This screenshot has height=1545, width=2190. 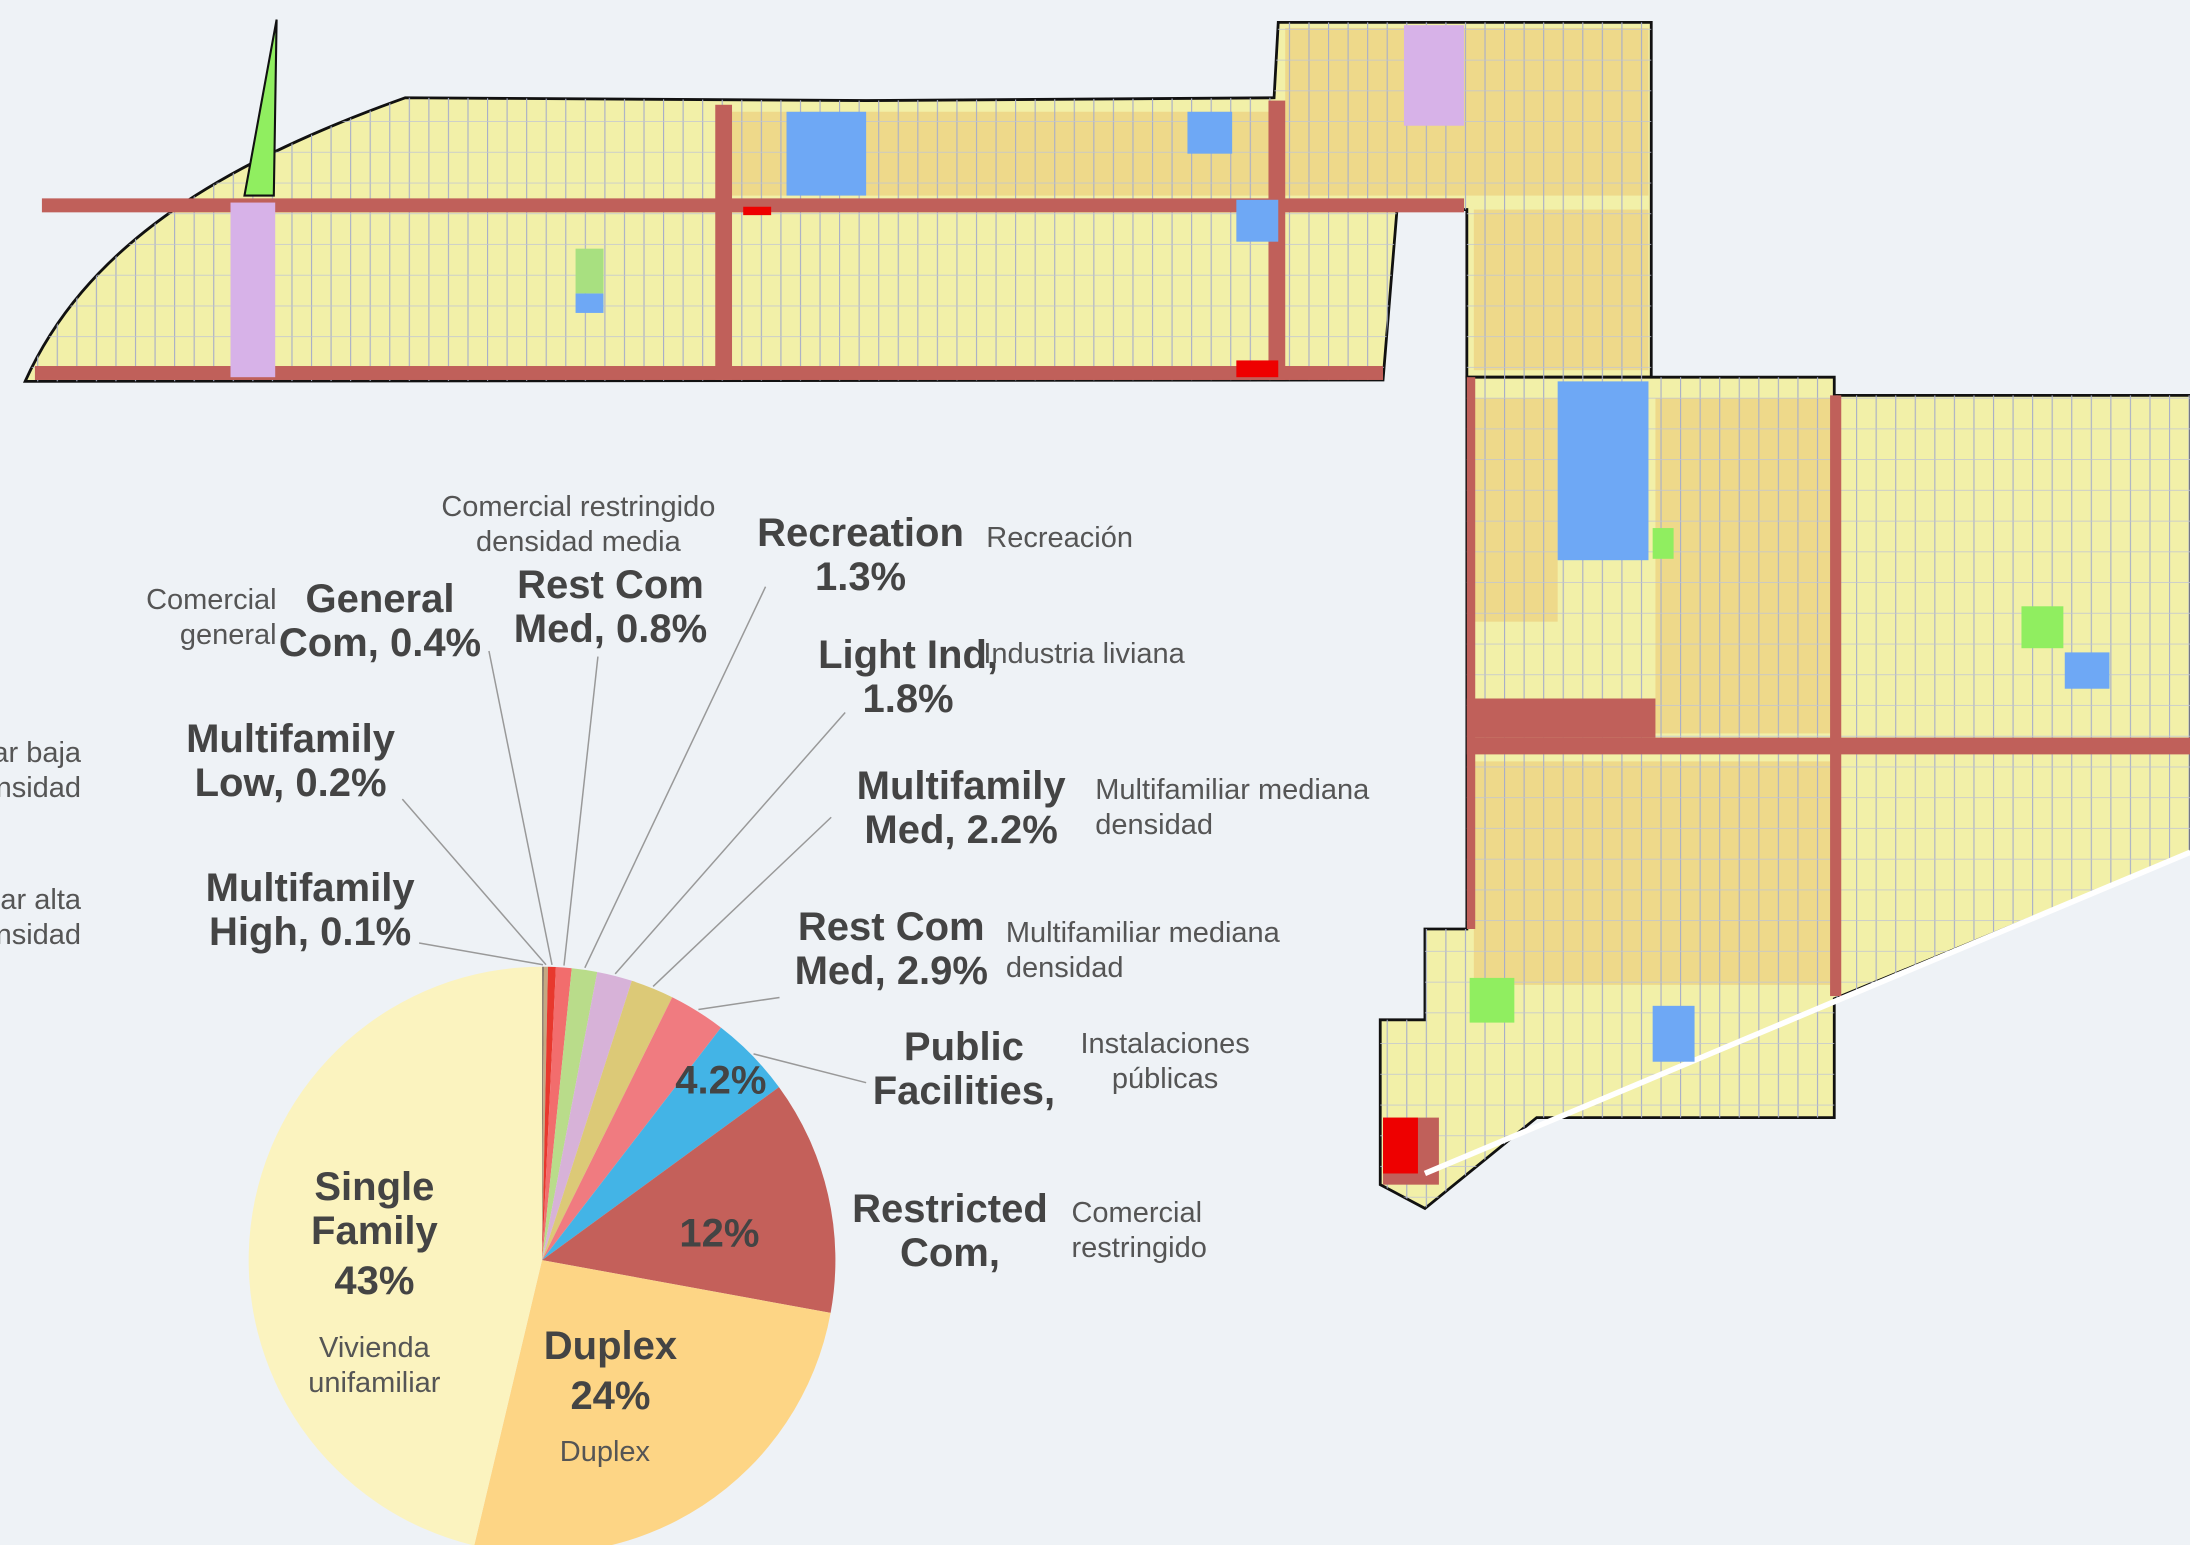 I want to click on category-name: Public Facilities,, so click(x=964, y=1069).